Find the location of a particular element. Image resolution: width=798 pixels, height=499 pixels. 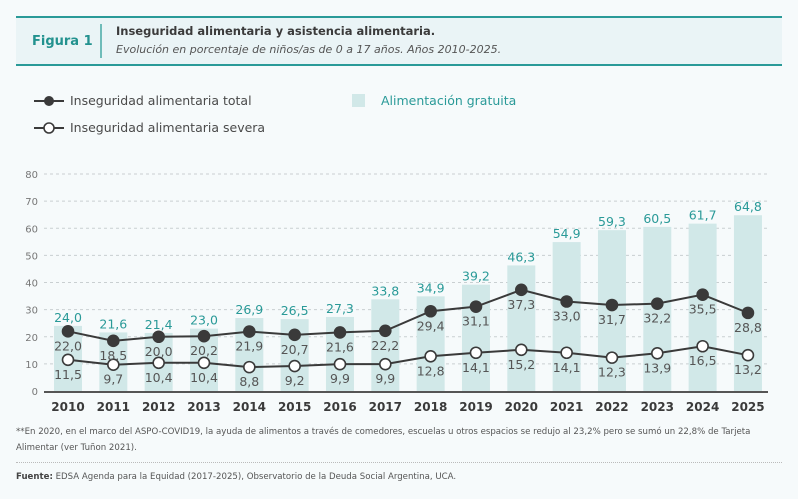

y-tick-label: 10 is located at coordinates (31, 365).